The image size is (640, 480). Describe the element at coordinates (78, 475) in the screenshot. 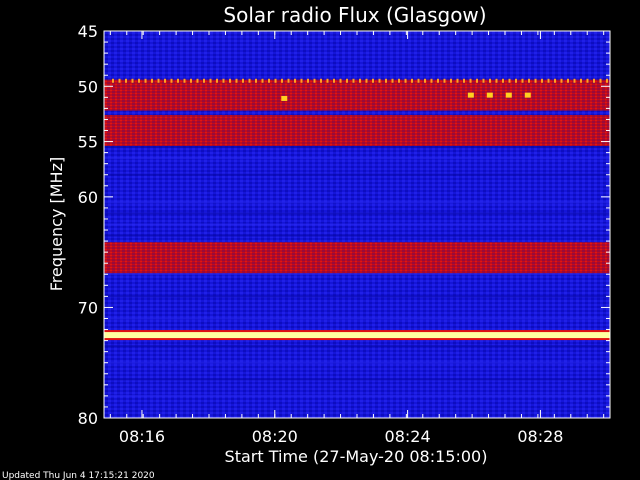

I see `updated-footer: Updated Thu Jun 4 17:15:21 2020` at that location.